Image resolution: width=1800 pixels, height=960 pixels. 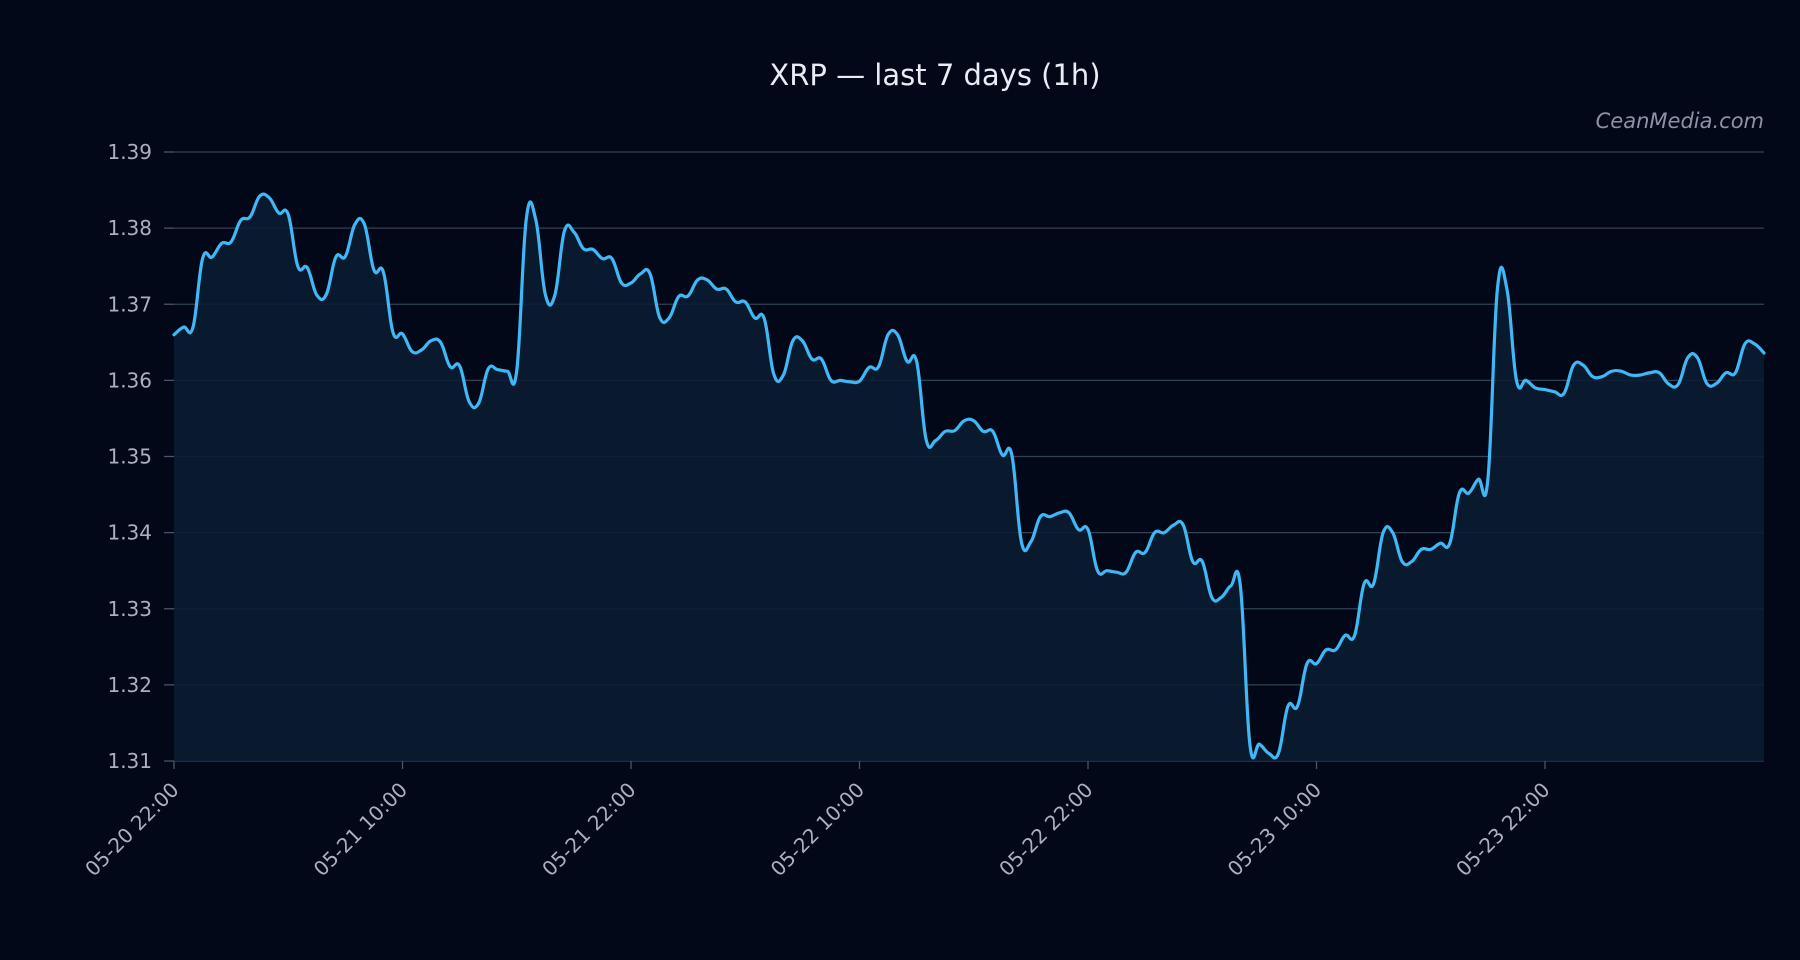 I want to click on watermark: CeanMedia.com, so click(x=1680, y=121).